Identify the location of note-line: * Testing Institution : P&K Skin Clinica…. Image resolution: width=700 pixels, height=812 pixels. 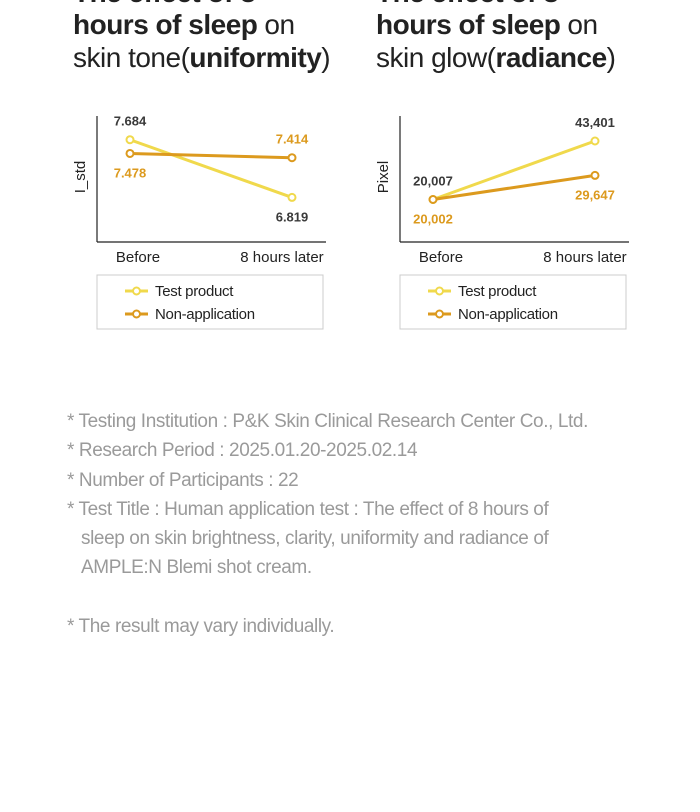
(327, 421).